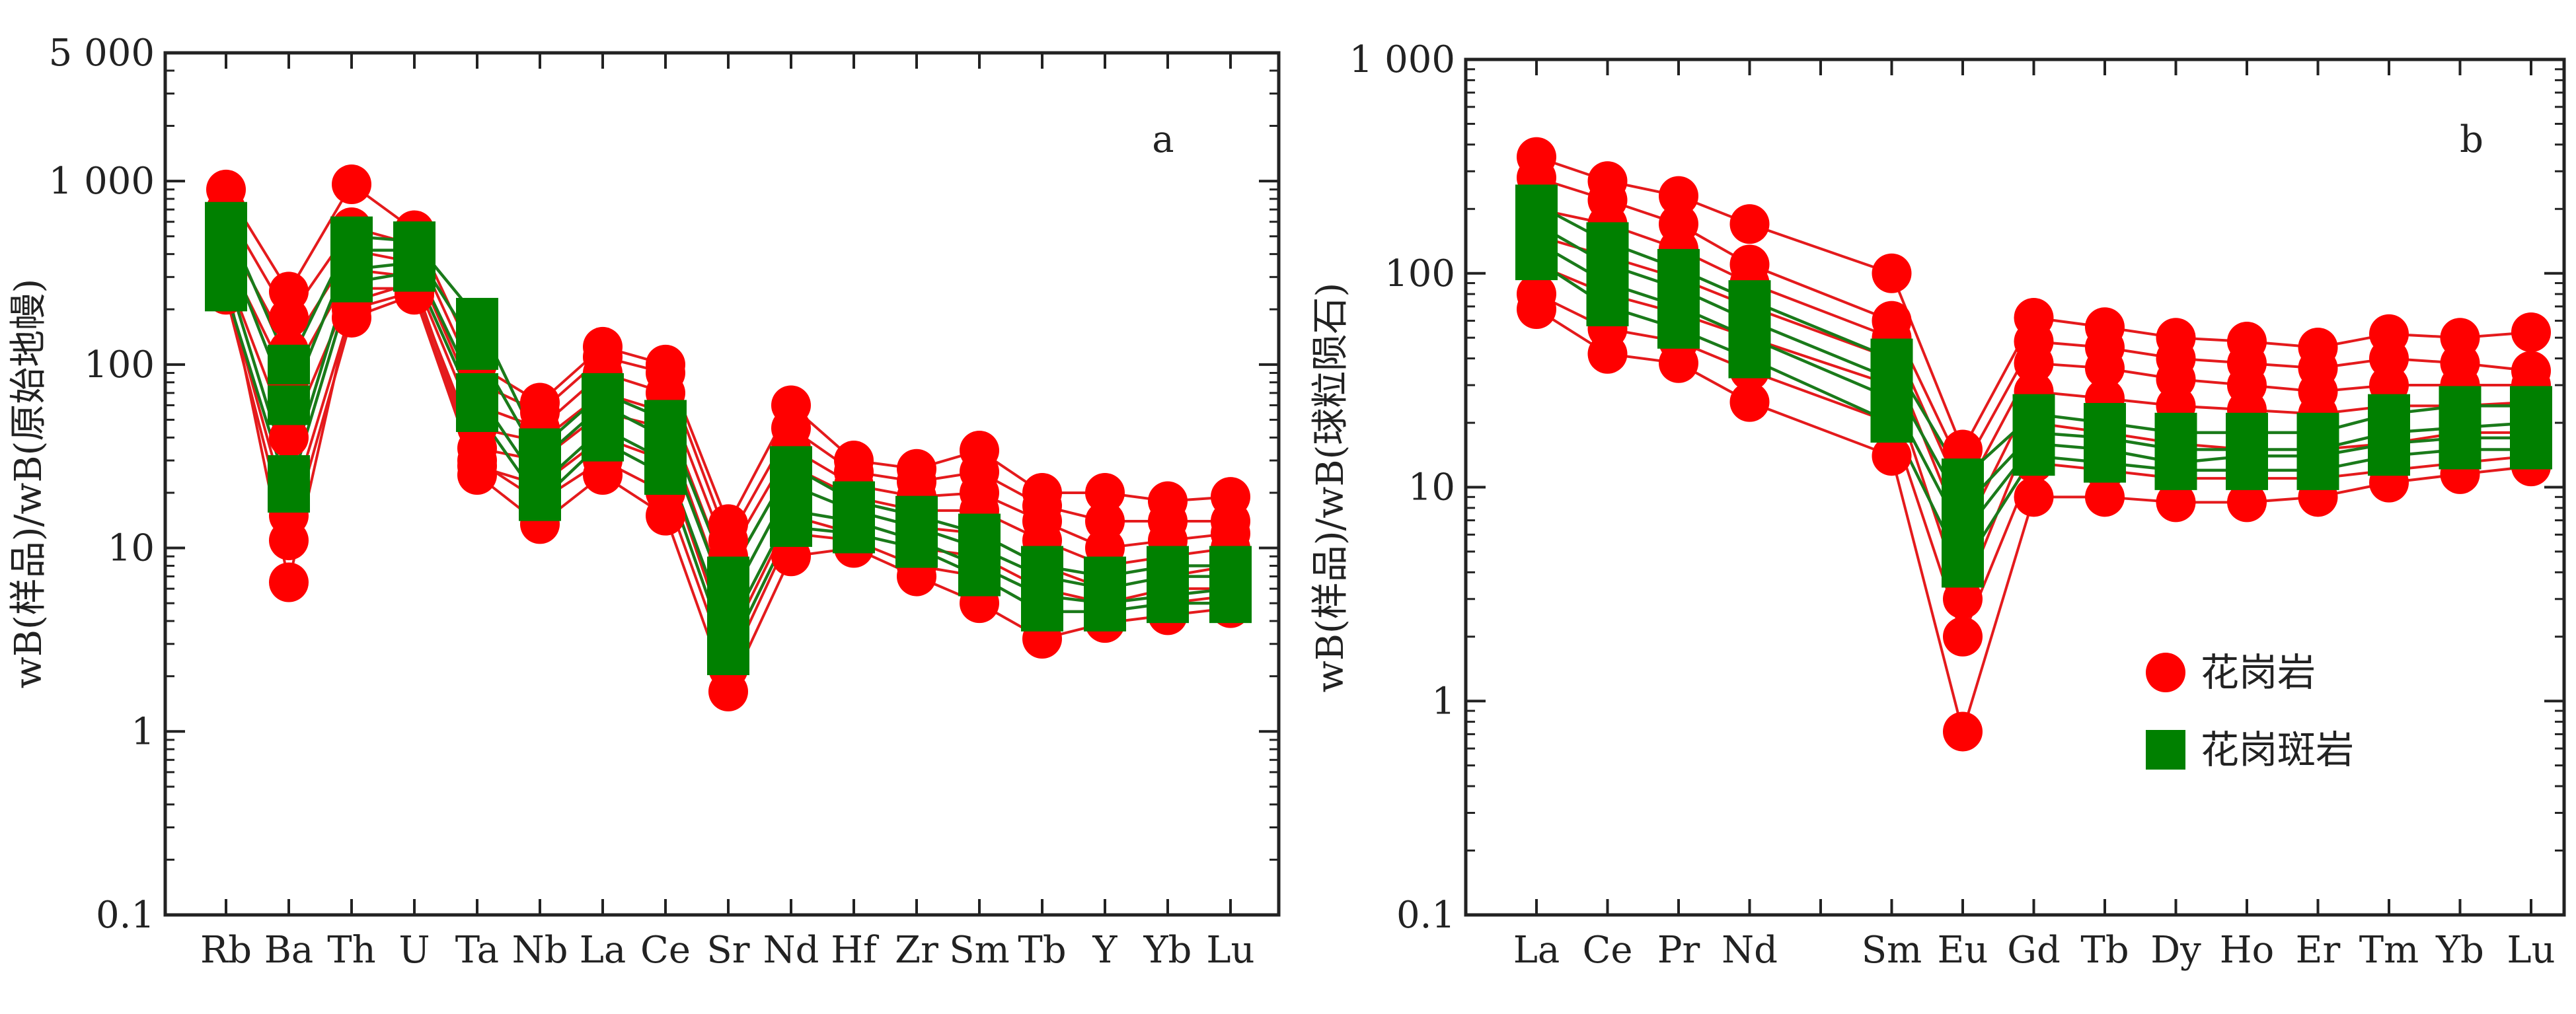 This screenshot has width=2576, height=1014. I want to click on x-tick-label: Sr, so click(727, 950).